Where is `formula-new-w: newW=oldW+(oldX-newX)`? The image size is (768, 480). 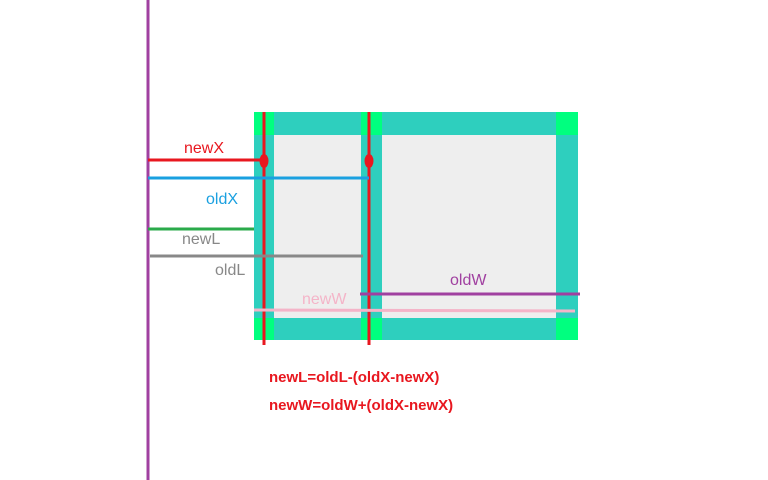 formula-new-w: newW=oldW+(oldX-newX) is located at coordinates (361, 405).